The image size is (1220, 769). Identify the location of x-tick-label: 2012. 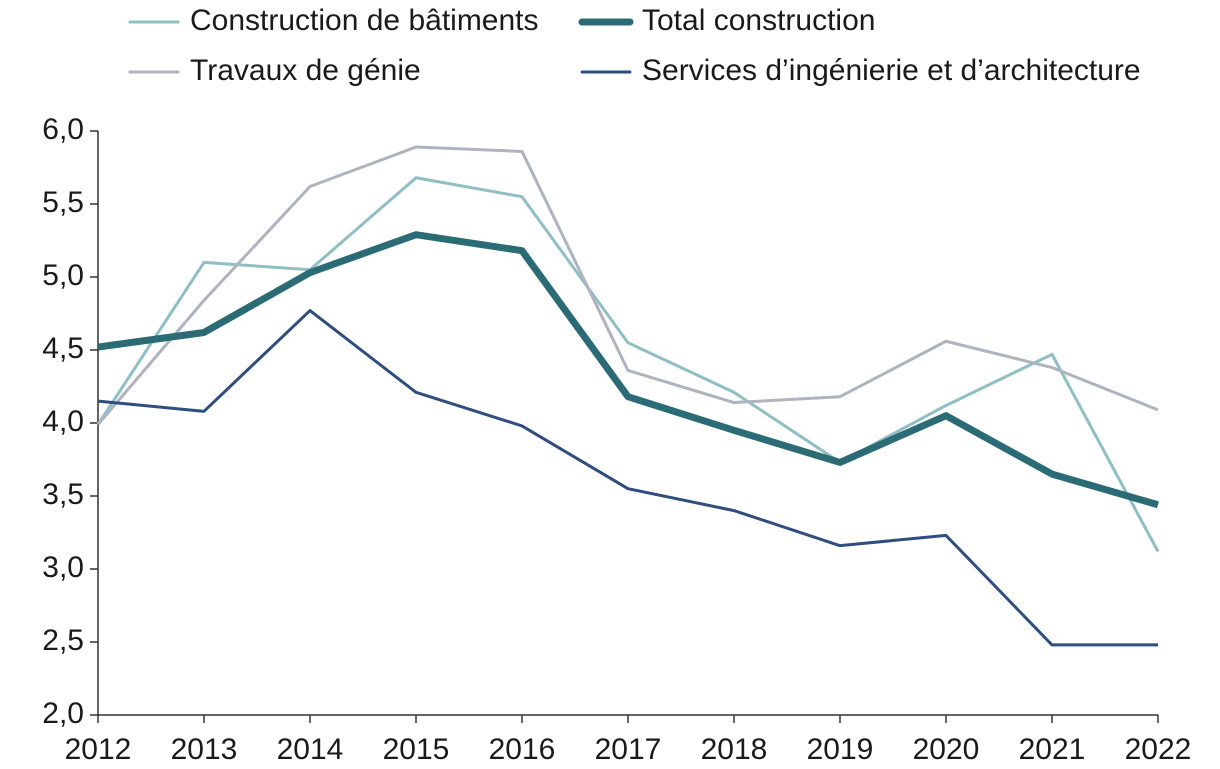
(98, 749).